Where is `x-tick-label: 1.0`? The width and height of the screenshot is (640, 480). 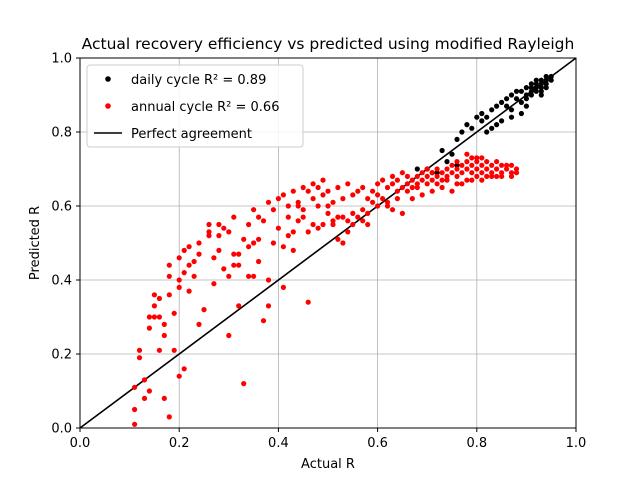
x-tick-label: 1.0 is located at coordinates (576, 443).